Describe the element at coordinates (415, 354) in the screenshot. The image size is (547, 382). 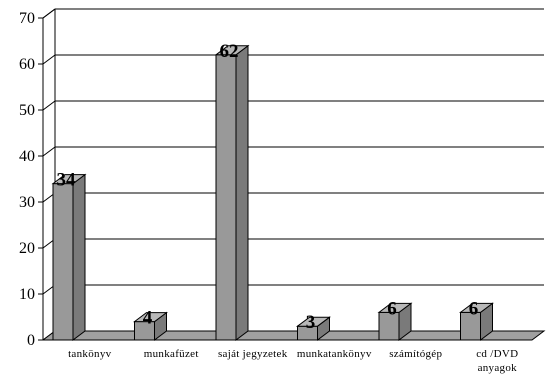
I see `category-label: számítógép` at that location.